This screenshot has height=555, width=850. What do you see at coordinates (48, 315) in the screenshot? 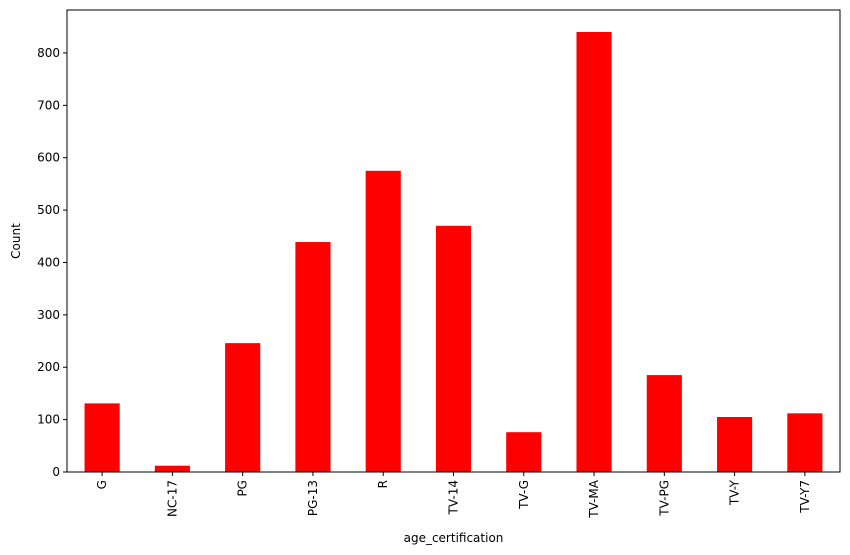
I see `y-tick-label: 300` at bounding box center [48, 315].